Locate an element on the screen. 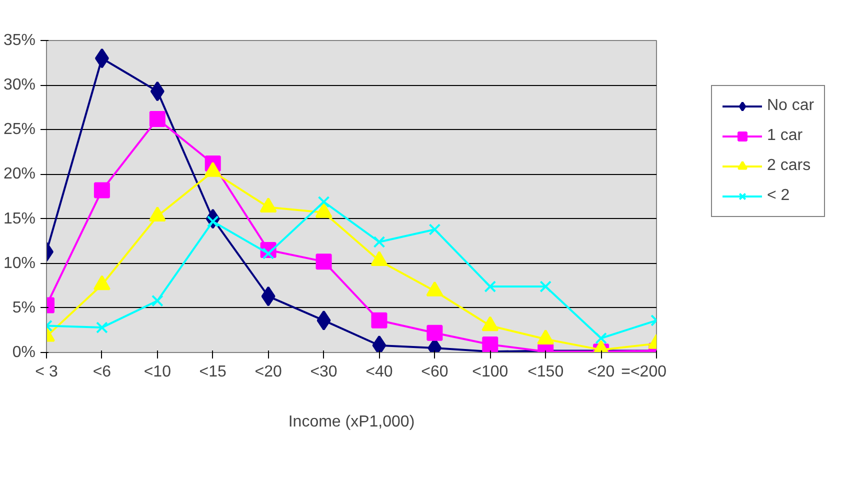 The width and height of the screenshot is (864, 500). x-tick-label: <6 is located at coordinates (102, 372).